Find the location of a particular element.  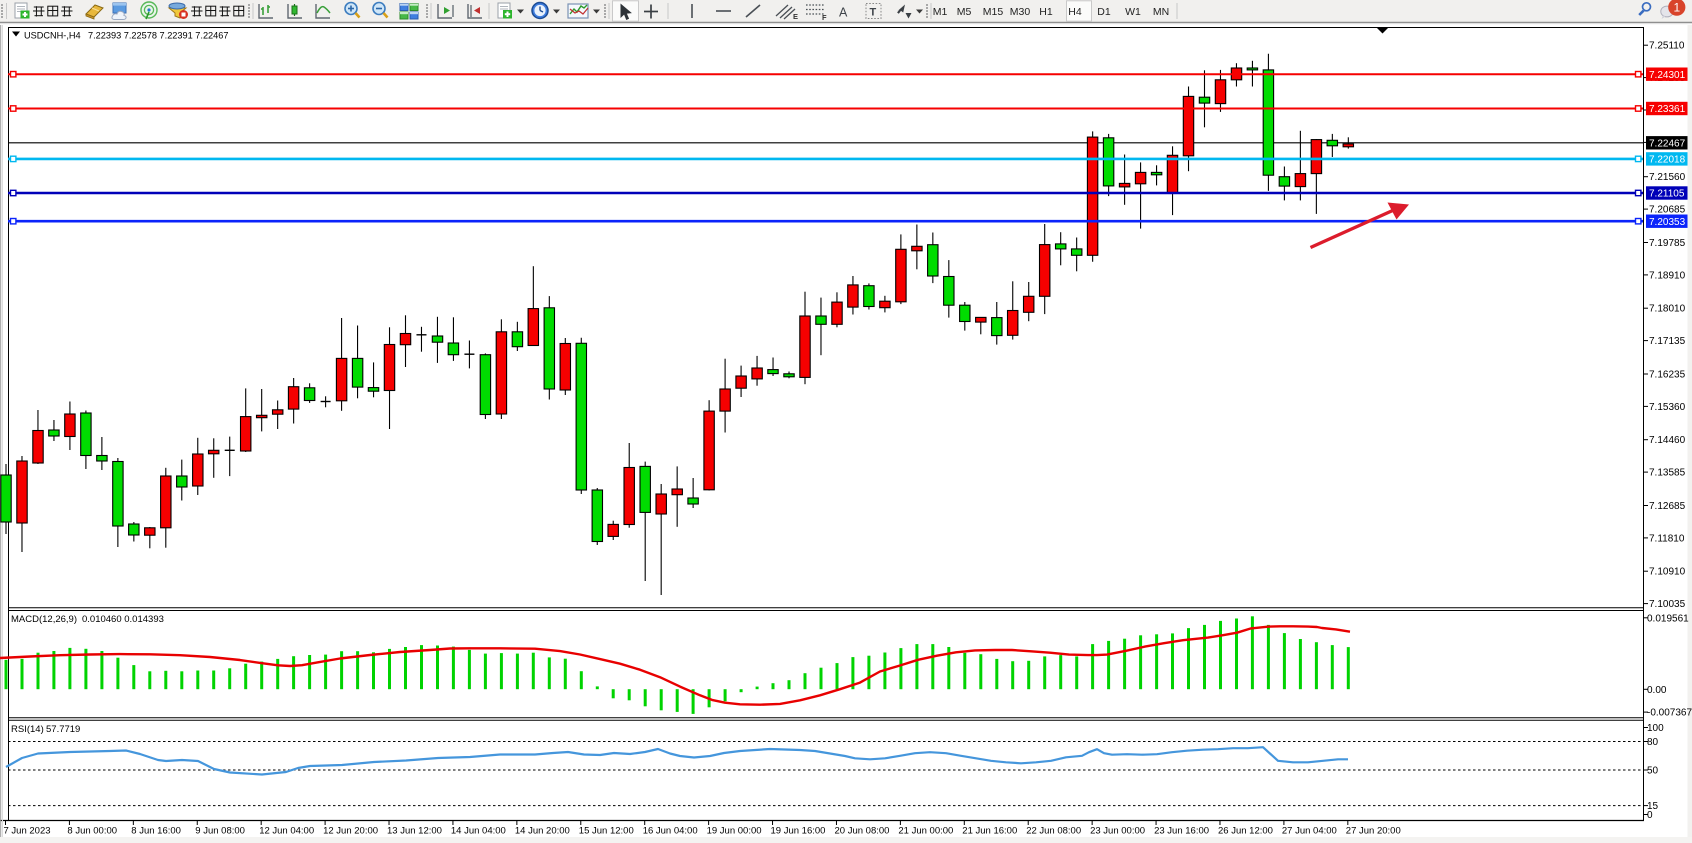

svg-text: MACD(12,26,9) is located at coordinates (44, 619).